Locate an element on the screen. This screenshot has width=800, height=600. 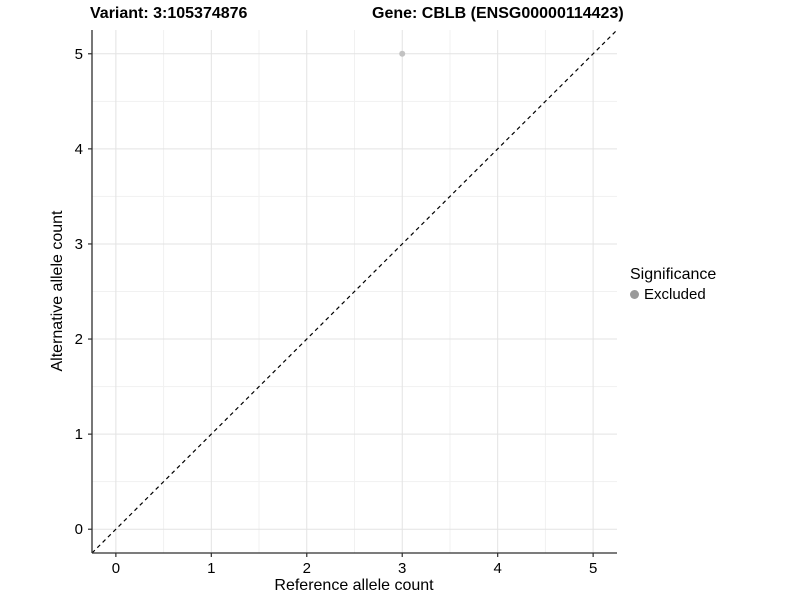
x-tick-label: 1 is located at coordinates (211, 568).